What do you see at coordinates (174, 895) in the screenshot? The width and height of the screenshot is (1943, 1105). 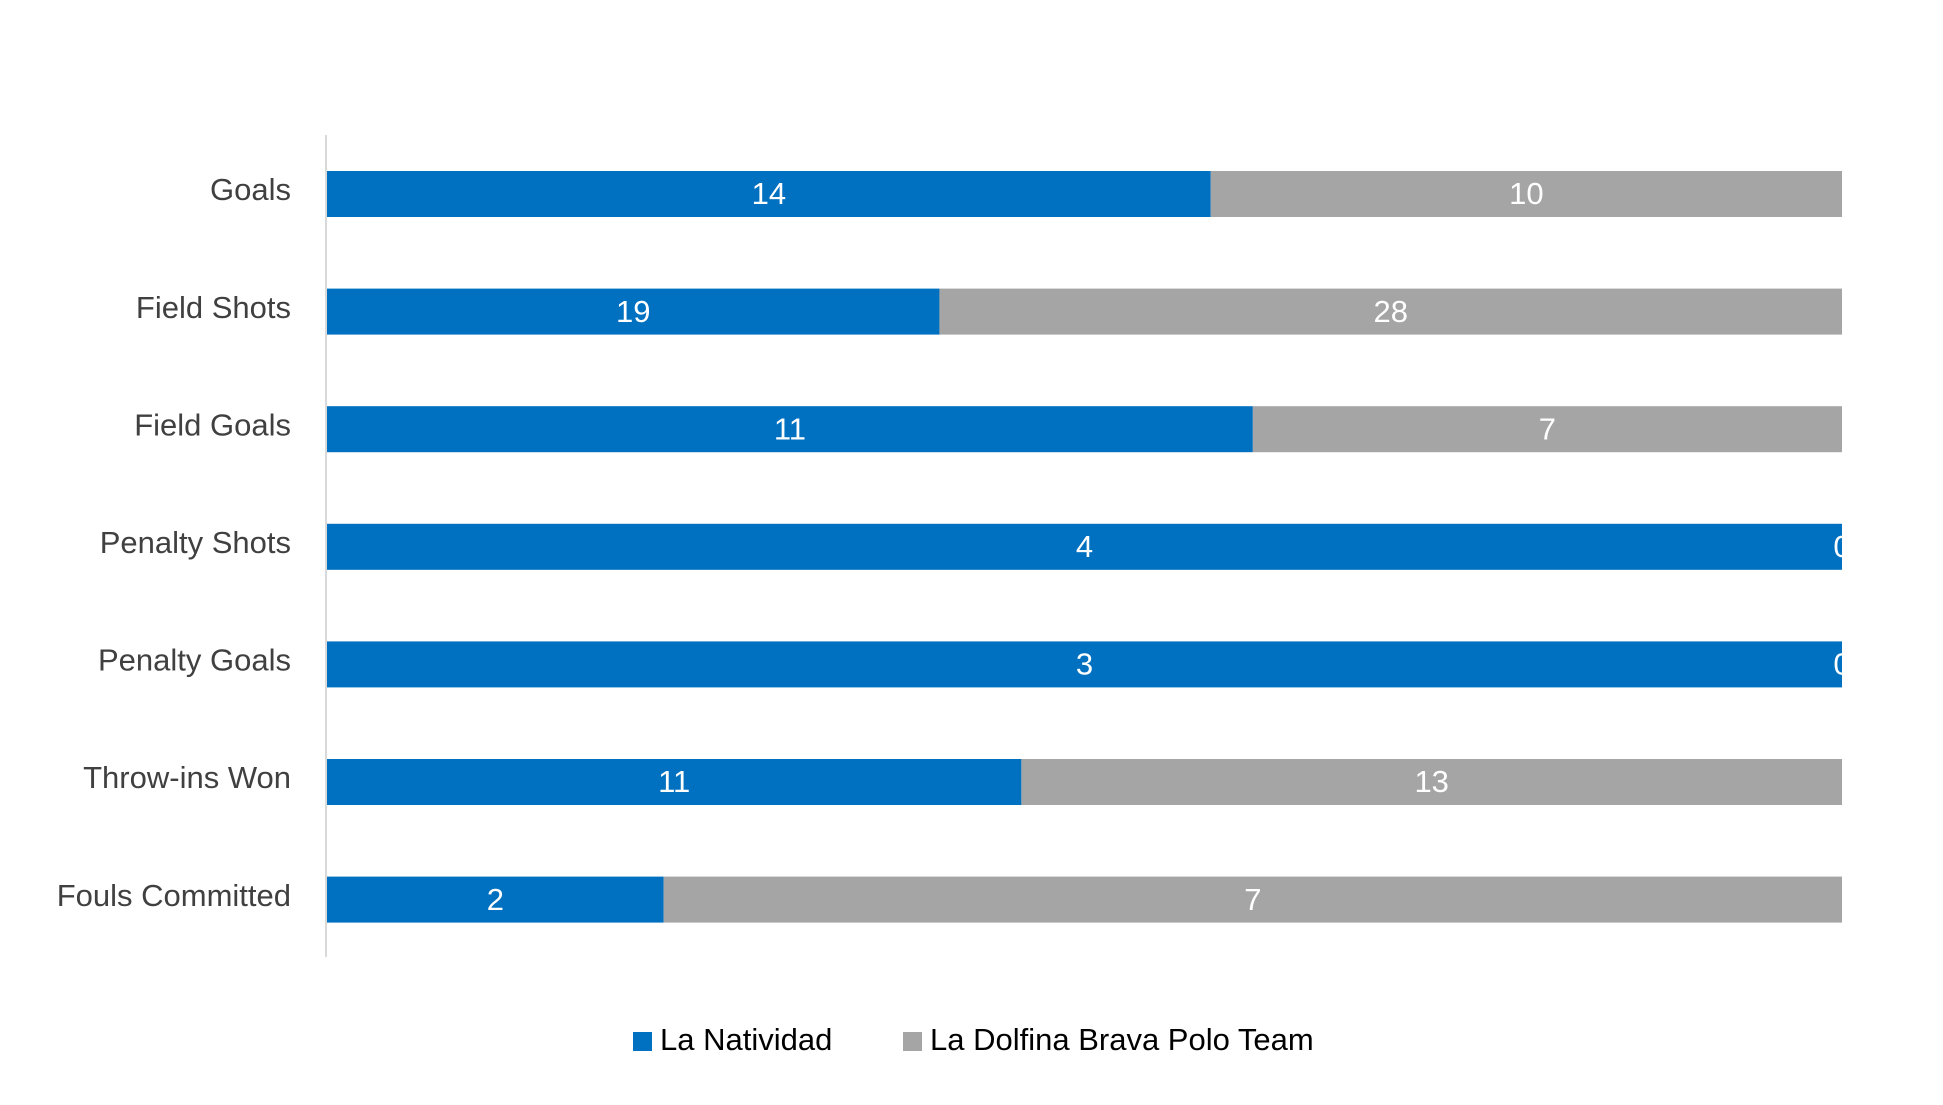 I see `y-tick-label: Fouls Committed` at bounding box center [174, 895].